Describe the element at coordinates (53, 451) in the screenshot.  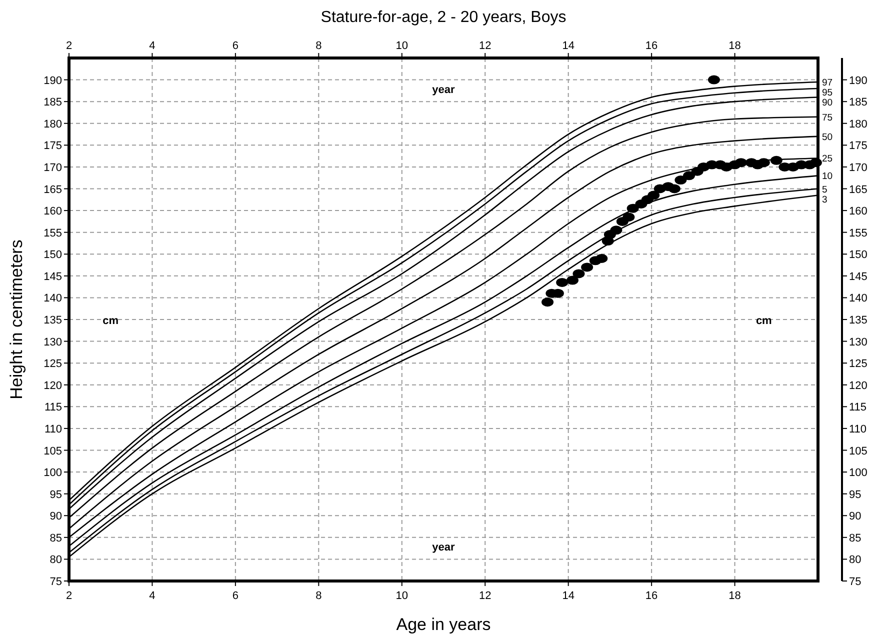
I see `y-tick-label: 105` at that location.